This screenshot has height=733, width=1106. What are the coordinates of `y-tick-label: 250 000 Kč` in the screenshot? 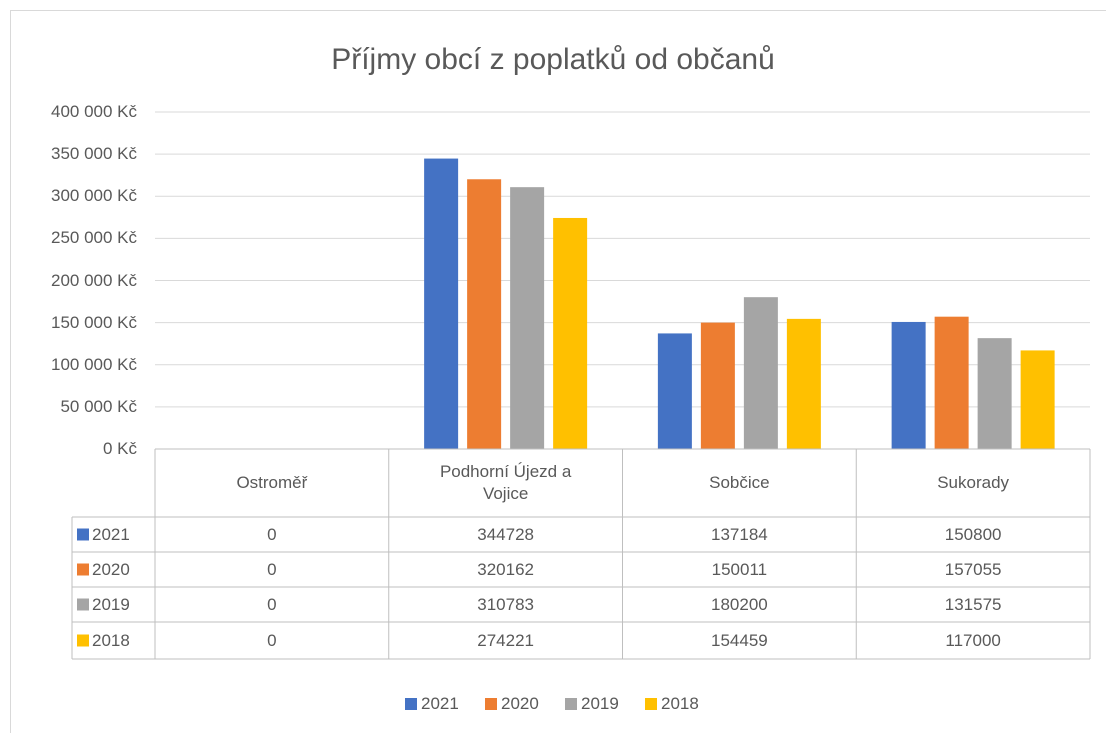 It's located at (93, 238).